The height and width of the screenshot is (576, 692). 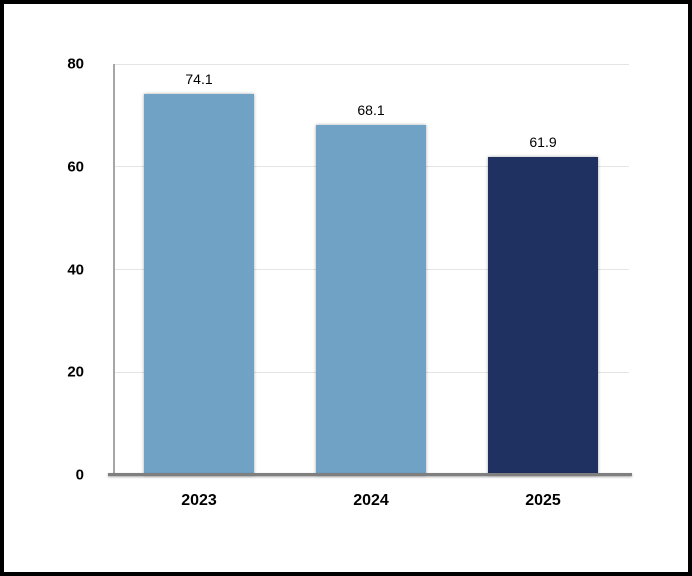 I want to click on y-tick-label-60: 60, so click(x=75, y=167).